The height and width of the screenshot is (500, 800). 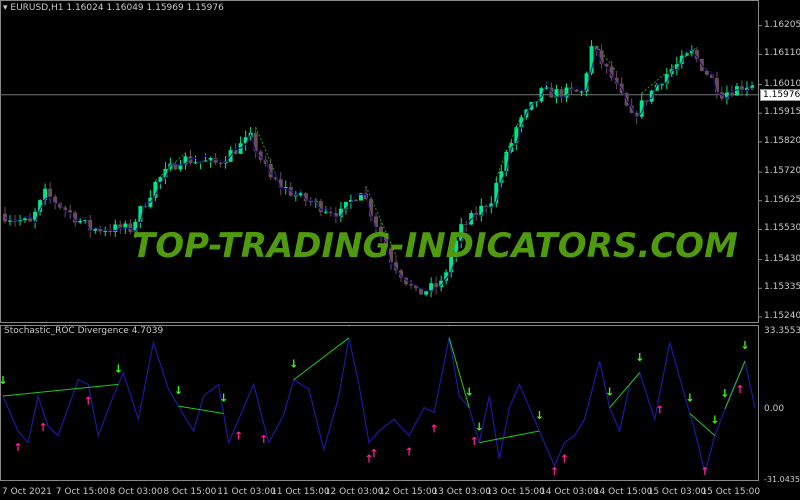 I want to click on watermark: TOP-TRADING-INDICATORS.COM, so click(x=435, y=246).